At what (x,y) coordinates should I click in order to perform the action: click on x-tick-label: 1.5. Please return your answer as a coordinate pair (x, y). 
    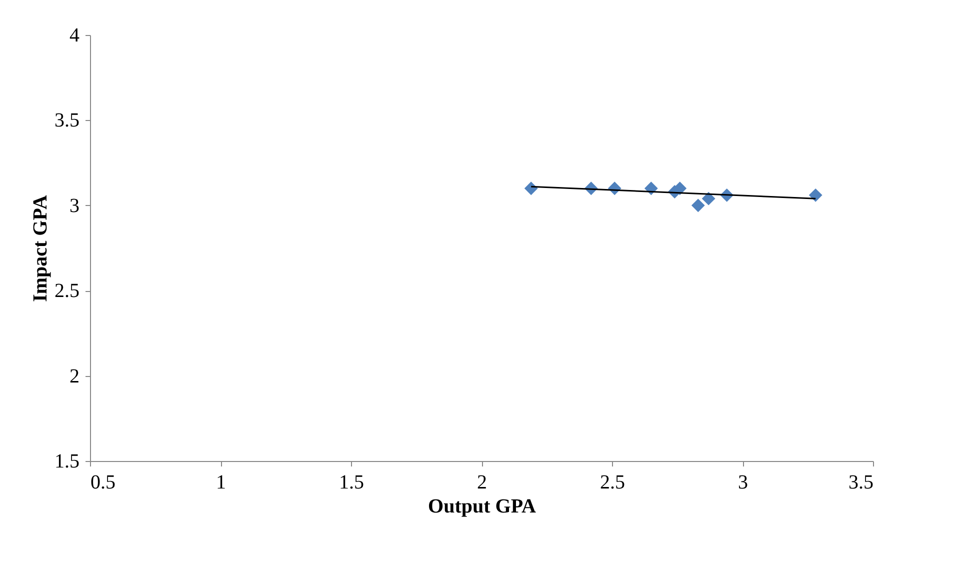
    Looking at the image, I should click on (351, 483).